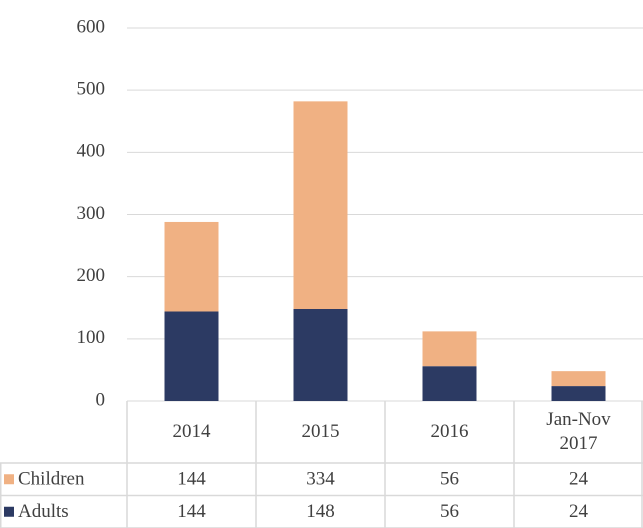 The width and height of the screenshot is (643, 528). Describe the element at coordinates (320, 511) in the screenshot. I see `data-label: 148` at that location.